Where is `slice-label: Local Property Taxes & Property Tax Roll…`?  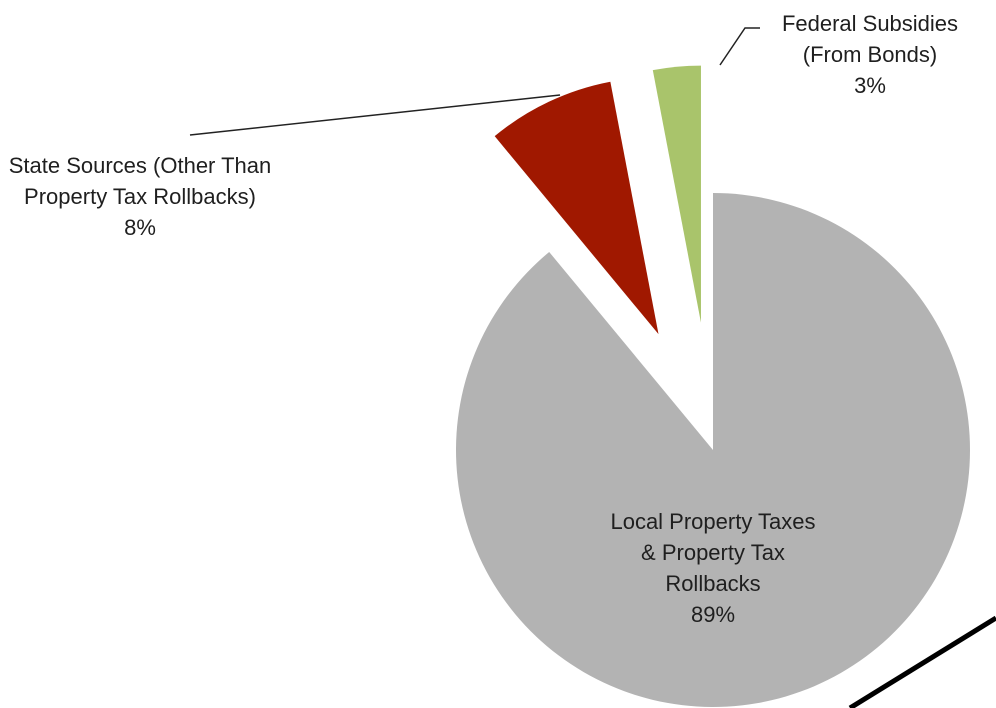
slice-label: Local Property Taxes & Property Tax Roll… is located at coordinates (713, 568).